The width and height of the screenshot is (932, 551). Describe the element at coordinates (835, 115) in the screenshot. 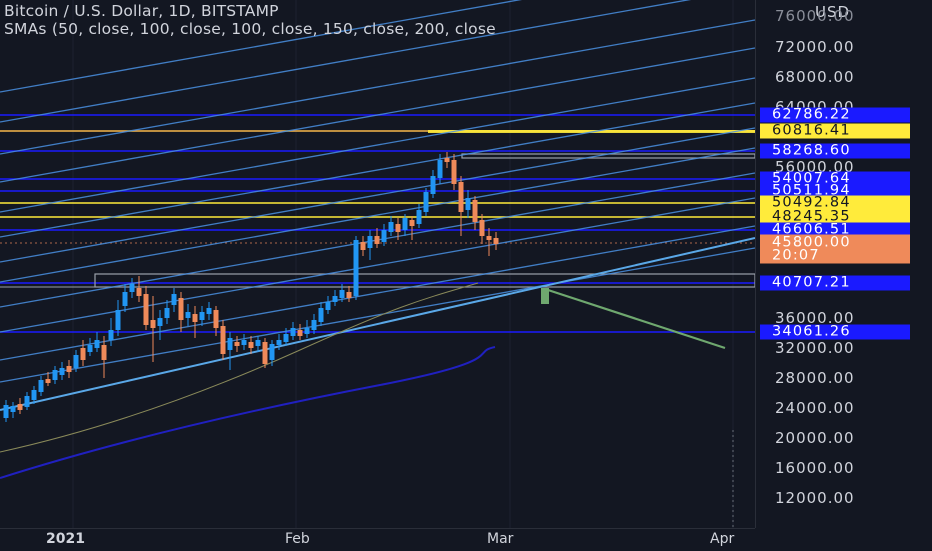

I see `price-level-tag: 62786.22` at that location.